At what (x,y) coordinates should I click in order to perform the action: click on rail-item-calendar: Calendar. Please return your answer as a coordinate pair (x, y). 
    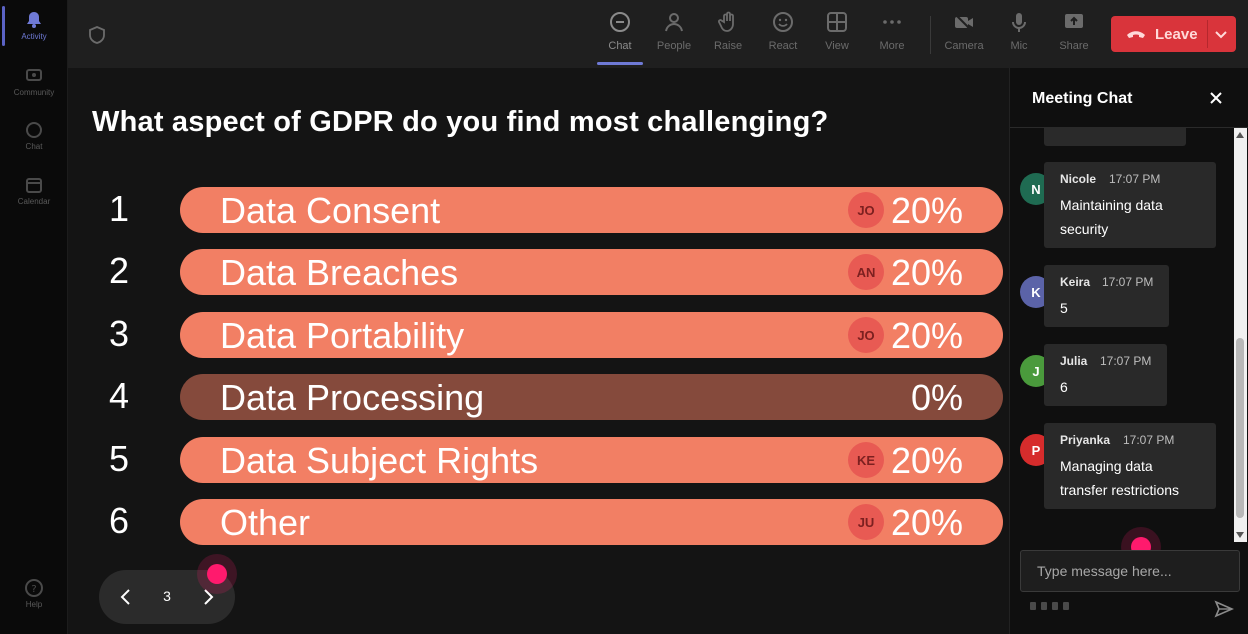
    Looking at the image, I should click on (34, 200).